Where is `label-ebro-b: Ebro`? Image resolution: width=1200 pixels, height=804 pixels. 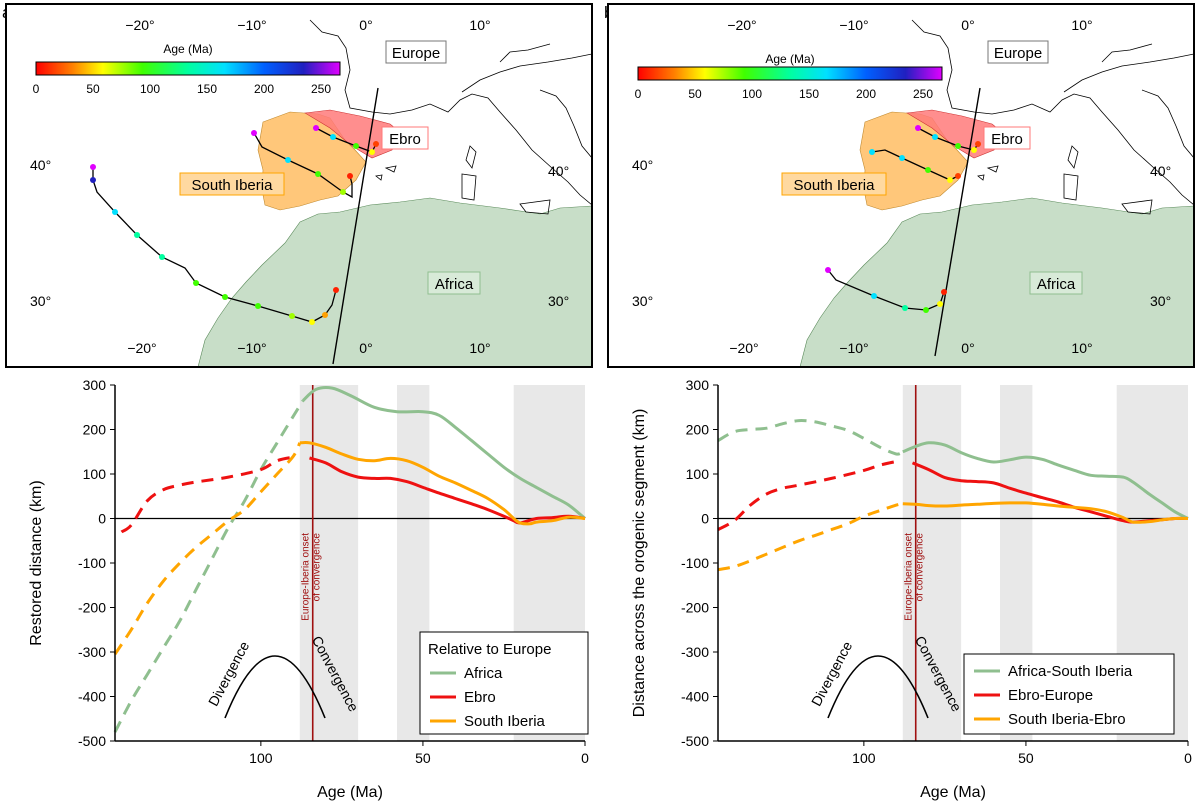 label-ebro-b: Ebro is located at coordinates (1007, 139).